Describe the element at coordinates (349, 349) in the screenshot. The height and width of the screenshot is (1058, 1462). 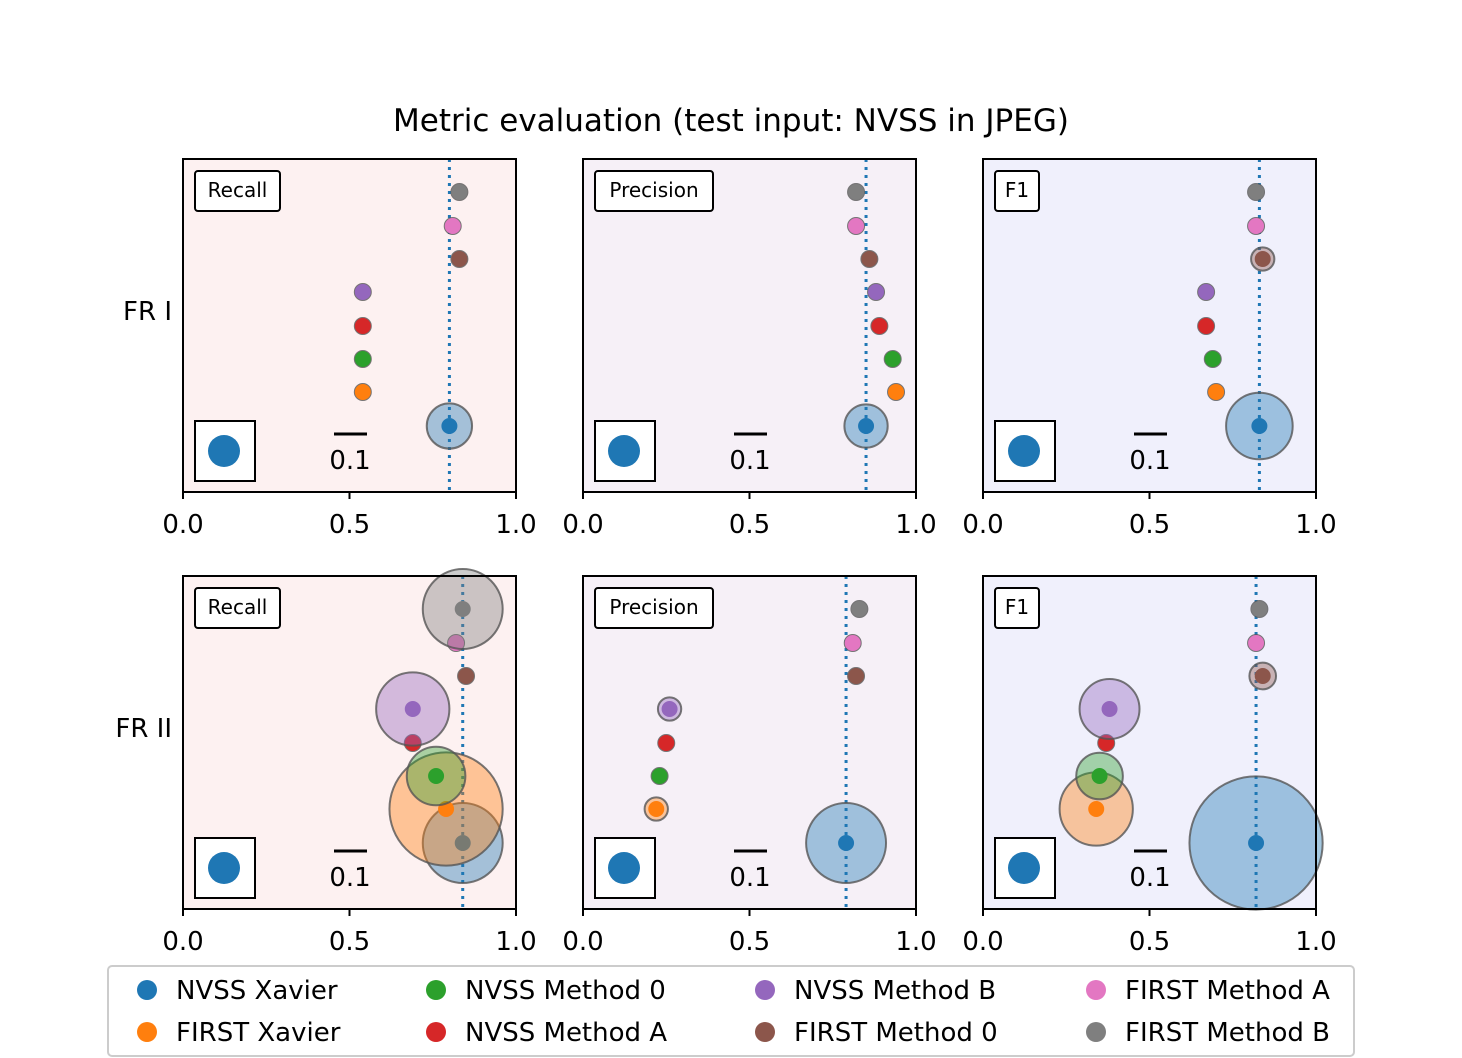
I see `panel-fr-i-recall: Recall 0.1 0.0 0.5 1.0` at that location.